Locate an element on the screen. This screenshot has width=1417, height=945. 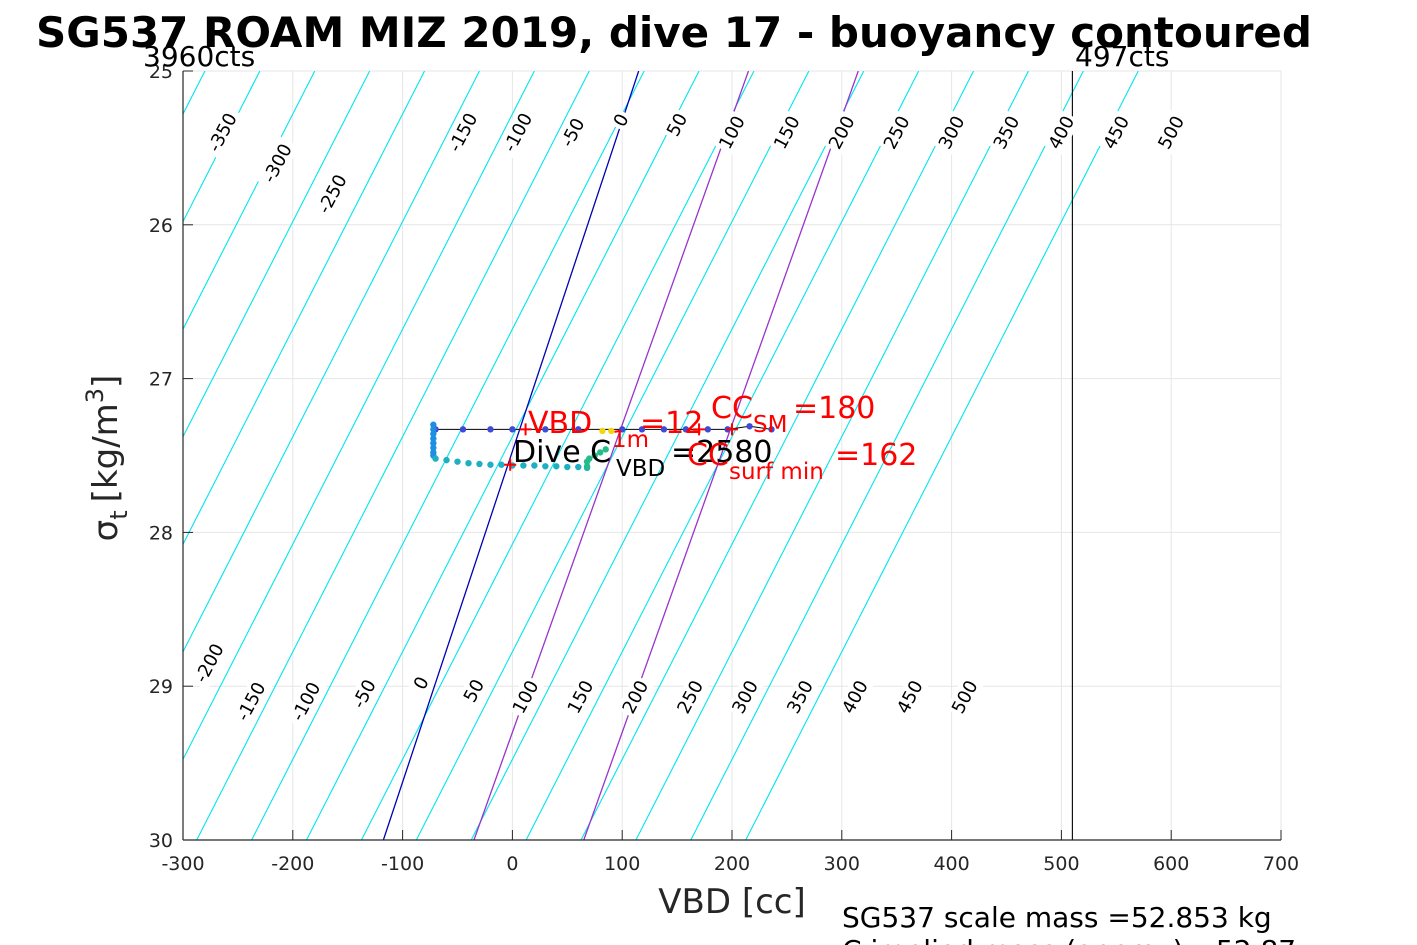
cts-left-label: 3960cts is located at coordinates (199, 56).